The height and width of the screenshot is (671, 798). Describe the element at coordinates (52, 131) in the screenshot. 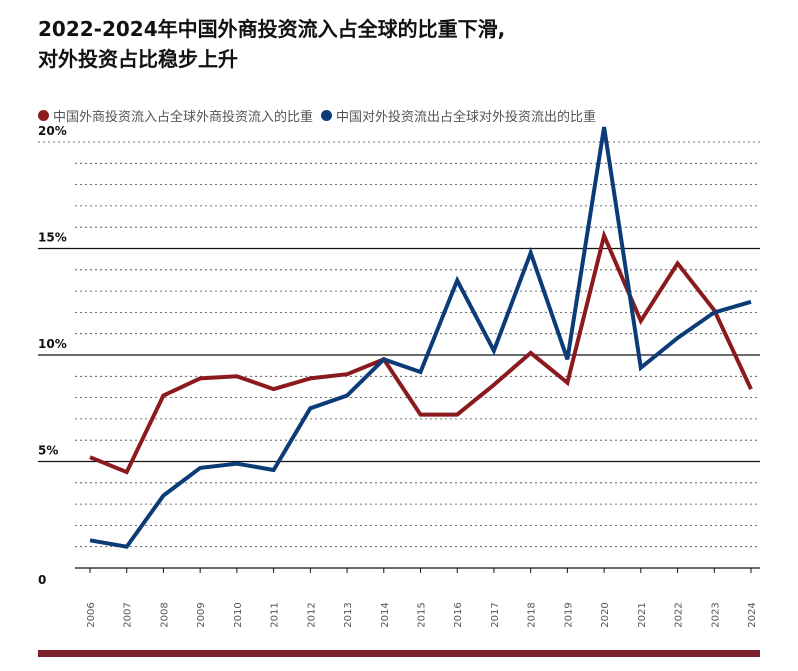

I see `y-tick-label: 20%` at that location.